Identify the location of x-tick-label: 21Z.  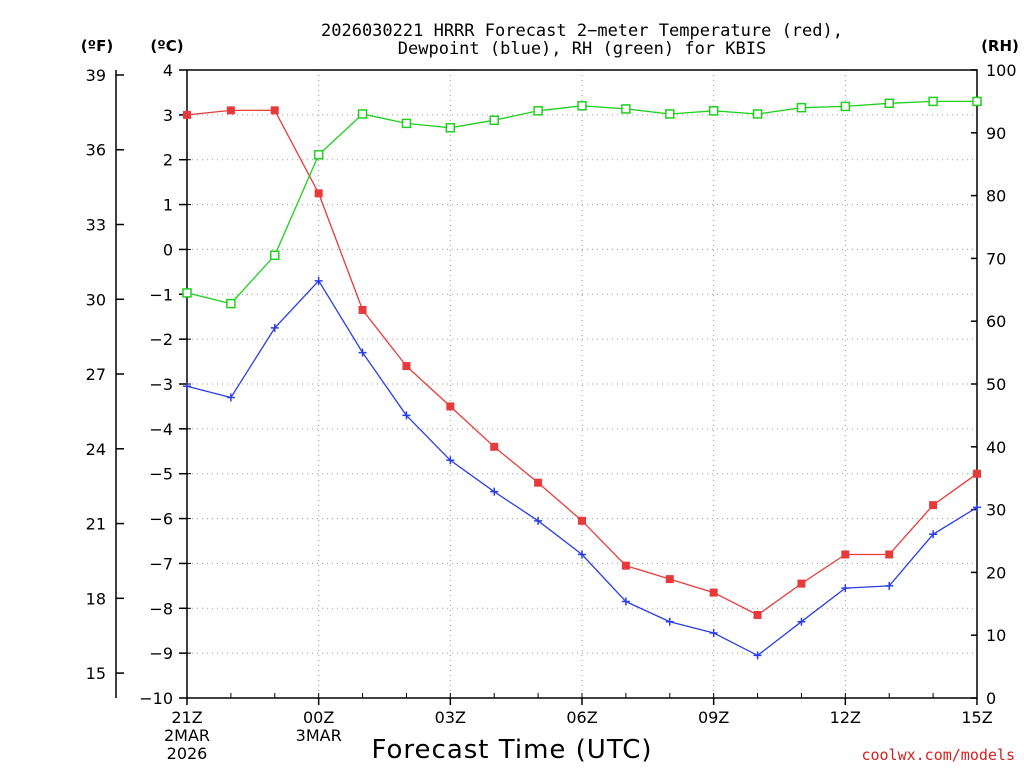
(186, 717).